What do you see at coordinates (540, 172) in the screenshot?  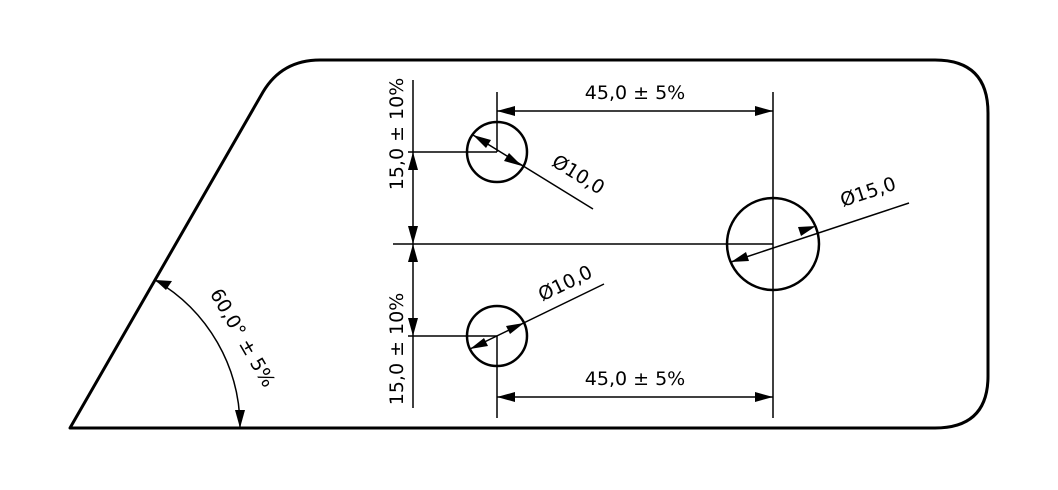 I see `top-hole-diameter-dimension: Ø10,0` at bounding box center [540, 172].